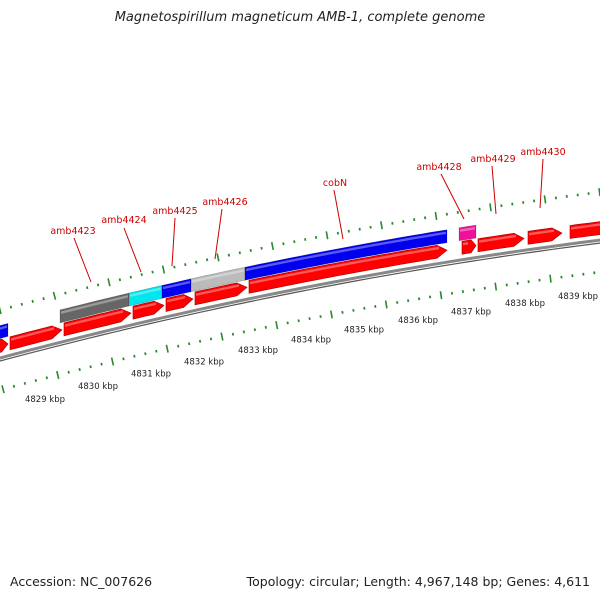 Image resolution: width=600 pixels, height=600 pixels. What do you see at coordinates (525, 304) in the screenshot?
I see `kbp-label: 4838 kbp` at bounding box center [525, 304].